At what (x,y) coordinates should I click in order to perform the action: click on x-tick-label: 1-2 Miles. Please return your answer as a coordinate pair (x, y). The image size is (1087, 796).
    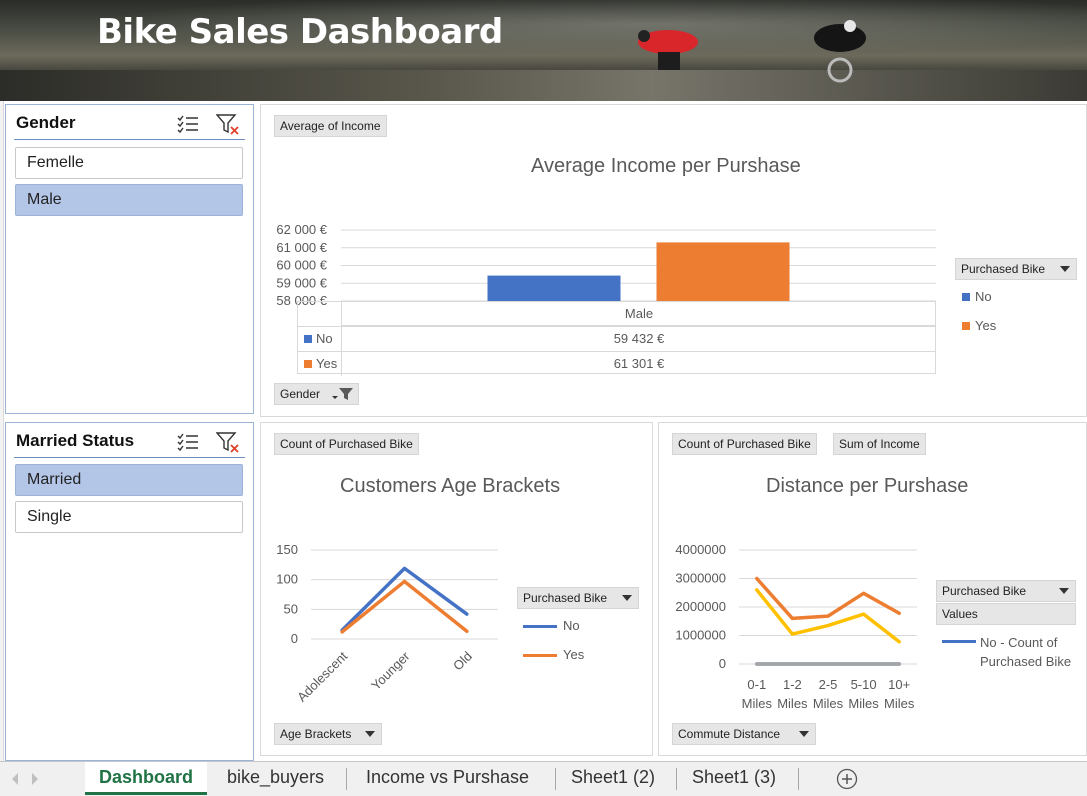
    Looking at the image, I should click on (792, 694).